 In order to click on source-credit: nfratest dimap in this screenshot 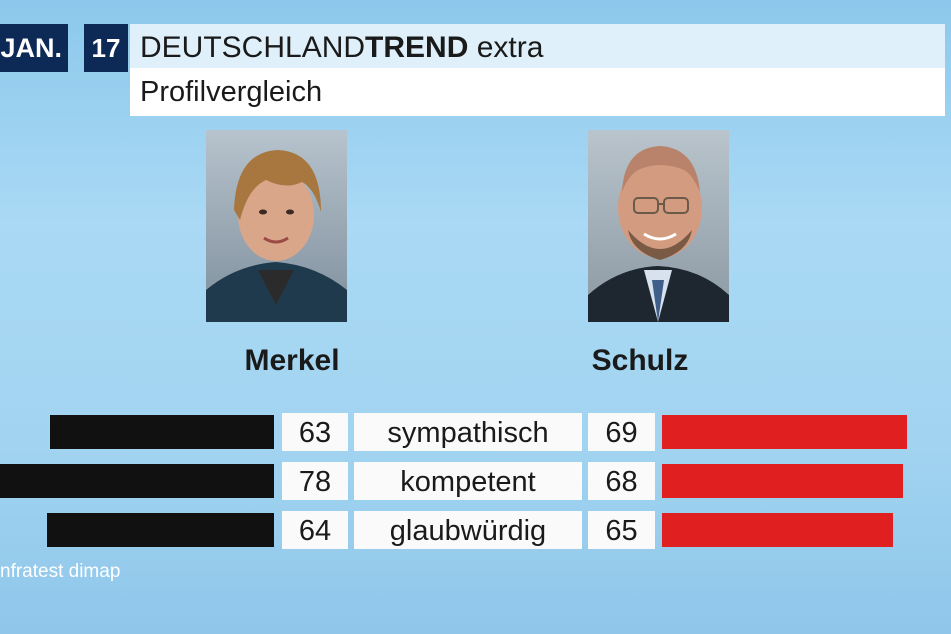, I will do `click(60, 571)`.